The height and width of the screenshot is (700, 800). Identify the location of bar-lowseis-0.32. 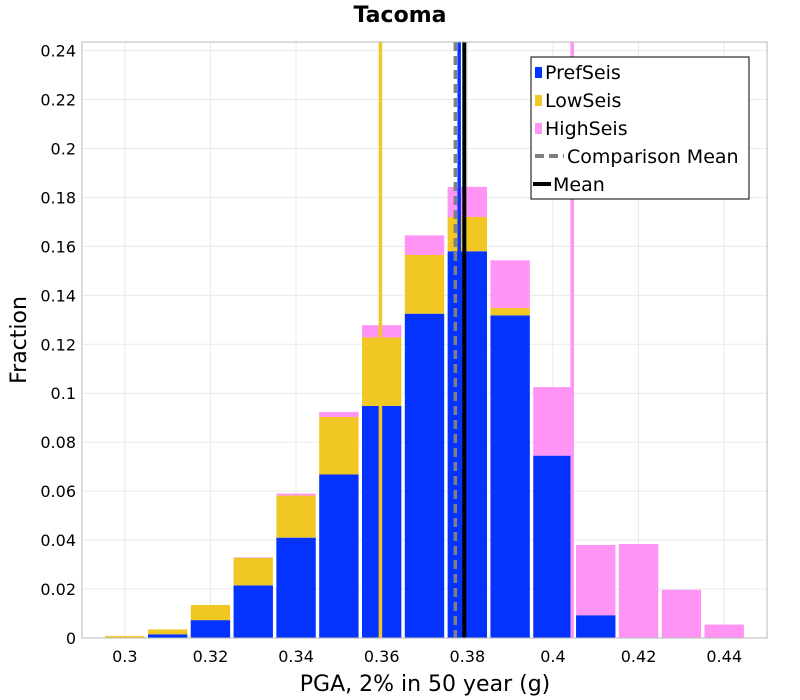
(210, 612).